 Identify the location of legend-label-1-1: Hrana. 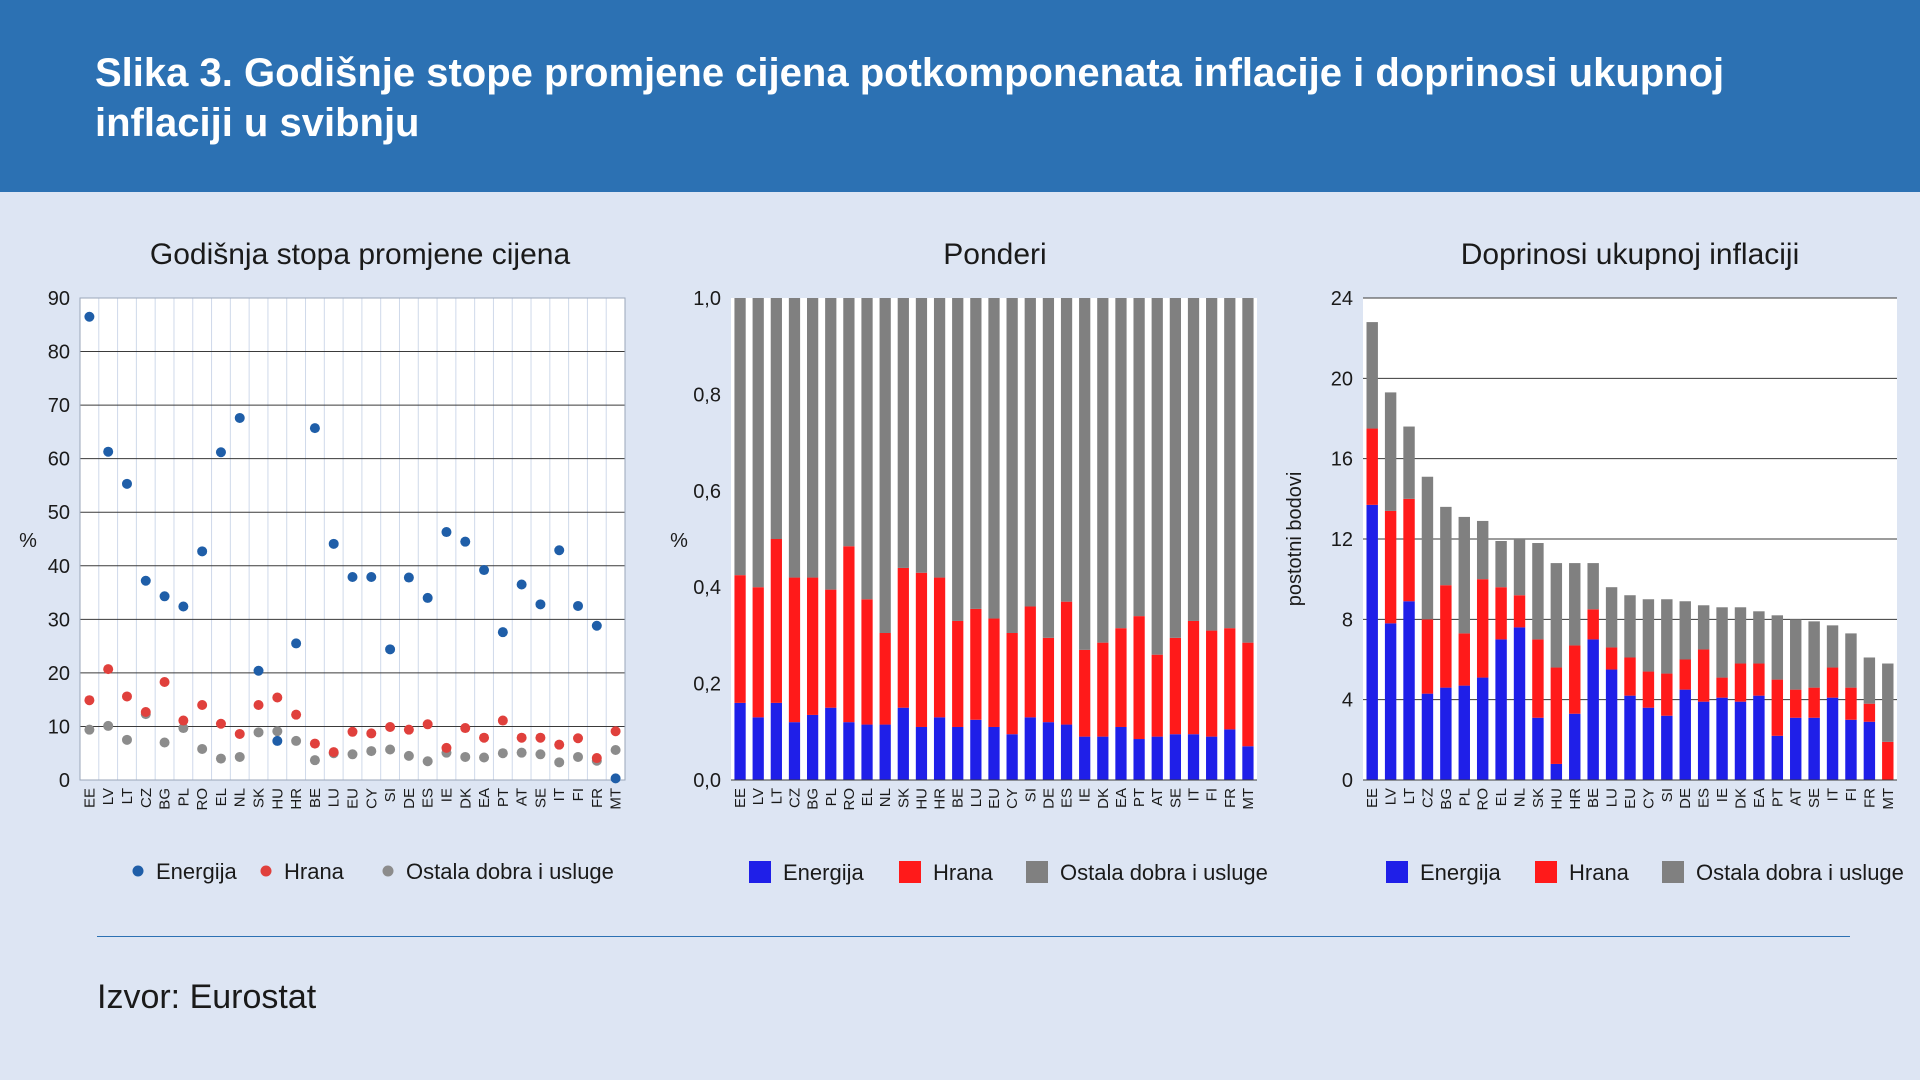
(963, 872).